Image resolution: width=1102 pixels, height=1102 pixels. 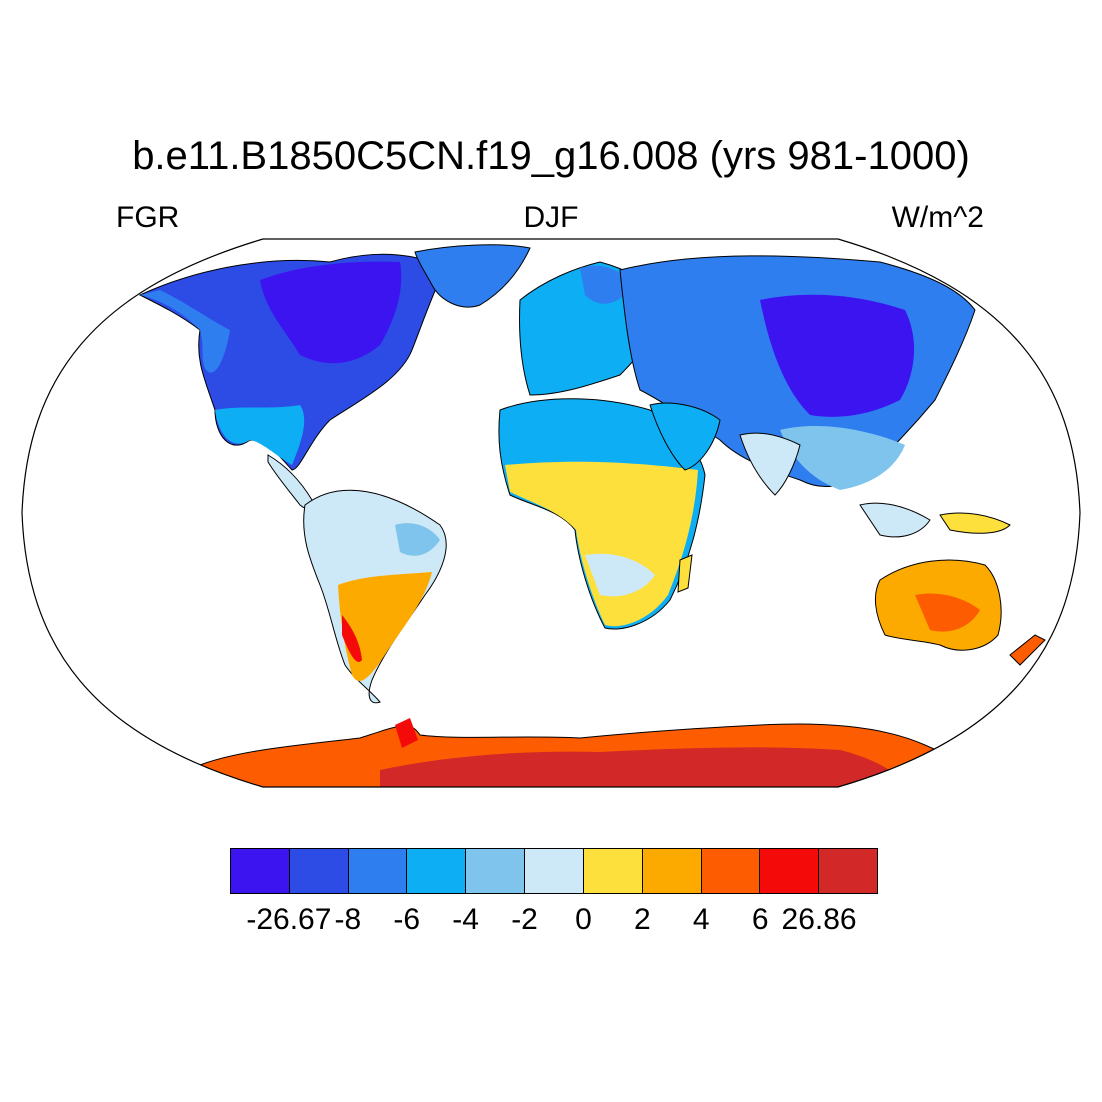 I want to click on region-se-asia, so click(x=895, y=520).